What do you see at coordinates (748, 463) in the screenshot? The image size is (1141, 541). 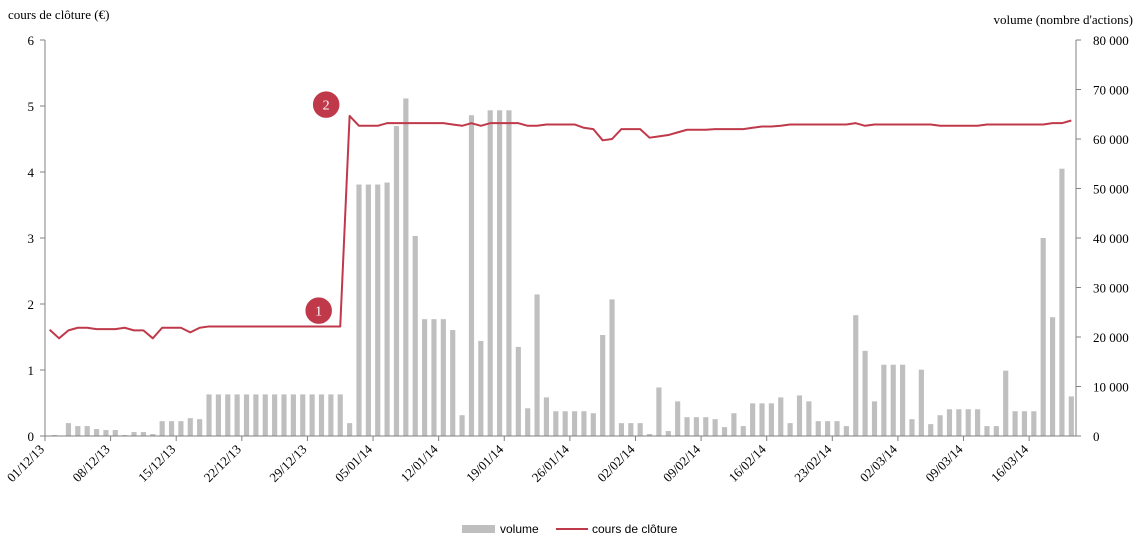 I see `x-tick-label: 16/02/14` at bounding box center [748, 463].